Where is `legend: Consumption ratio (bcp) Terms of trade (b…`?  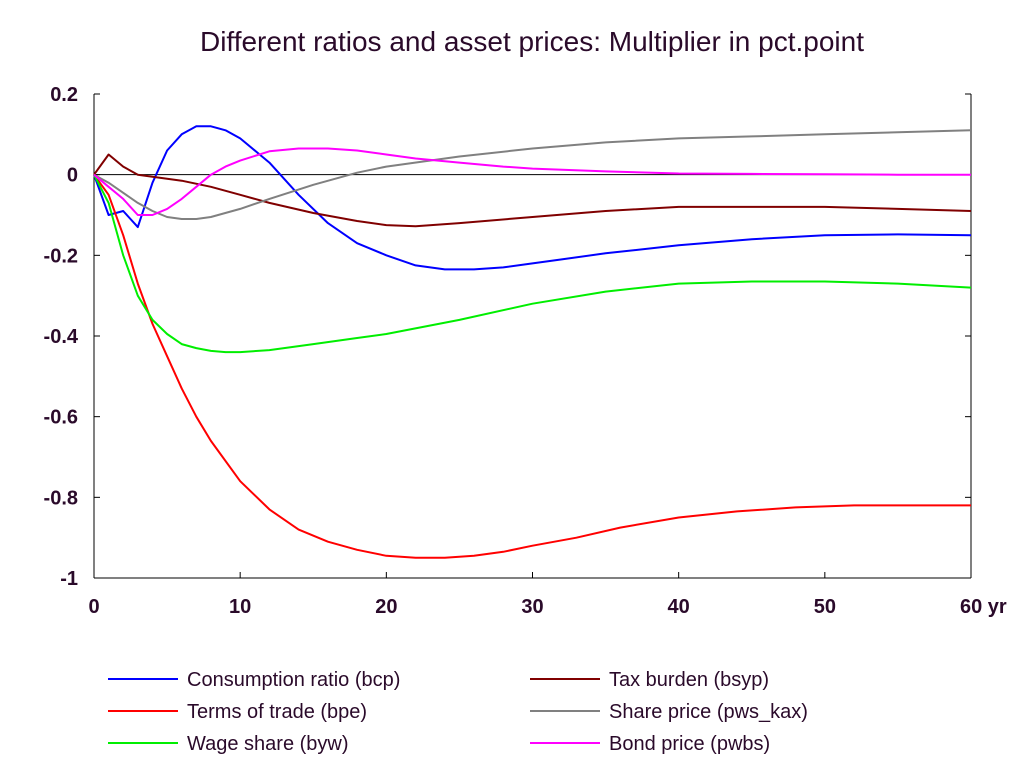
legend: Consumption ratio (bcp) Terms of trade (b… is located at coordinates (458, 712).